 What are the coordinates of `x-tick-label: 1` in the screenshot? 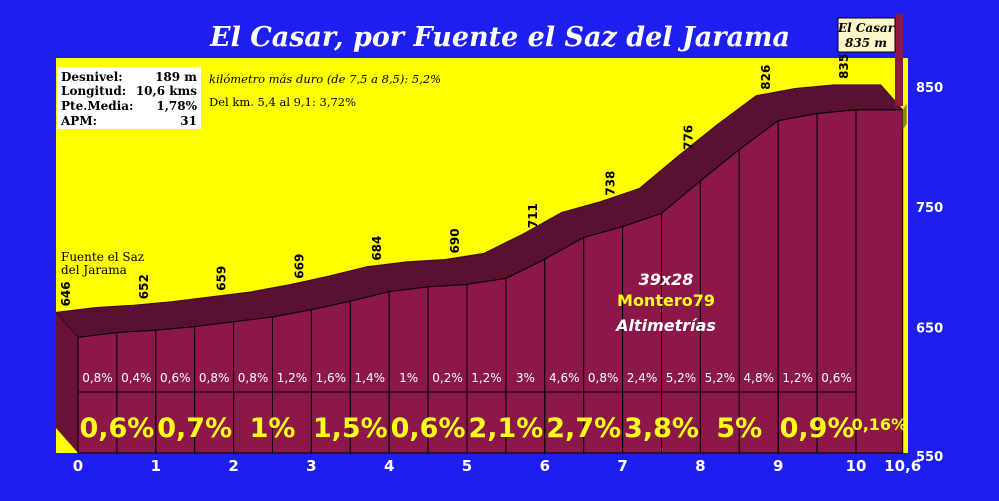 It's located at (156, 466).